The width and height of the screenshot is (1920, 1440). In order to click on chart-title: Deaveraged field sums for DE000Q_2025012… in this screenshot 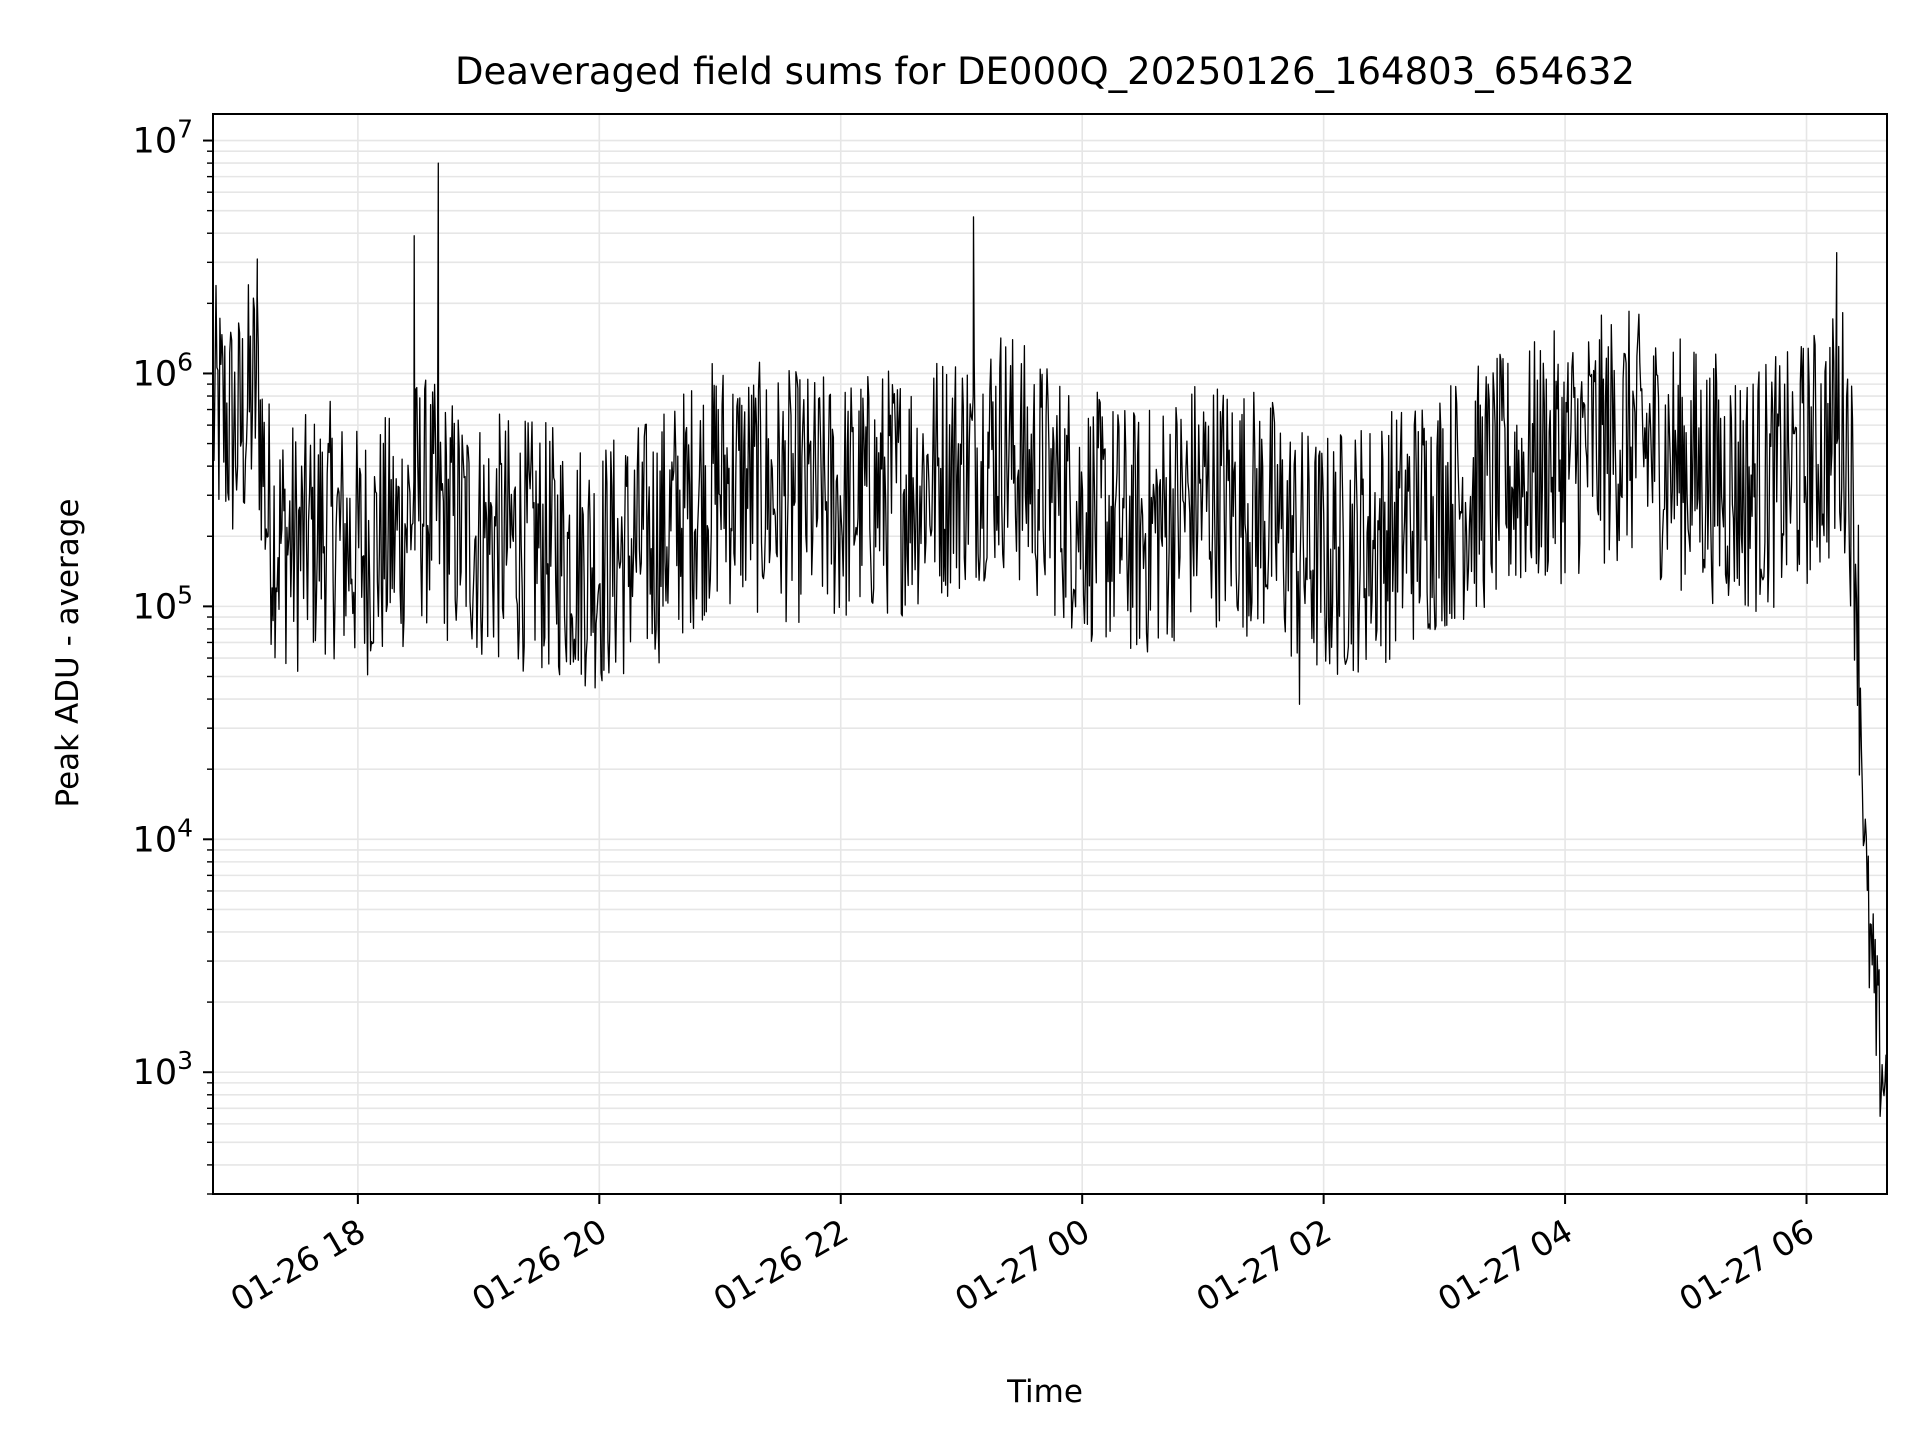, I will do `click(1045, 71)`.